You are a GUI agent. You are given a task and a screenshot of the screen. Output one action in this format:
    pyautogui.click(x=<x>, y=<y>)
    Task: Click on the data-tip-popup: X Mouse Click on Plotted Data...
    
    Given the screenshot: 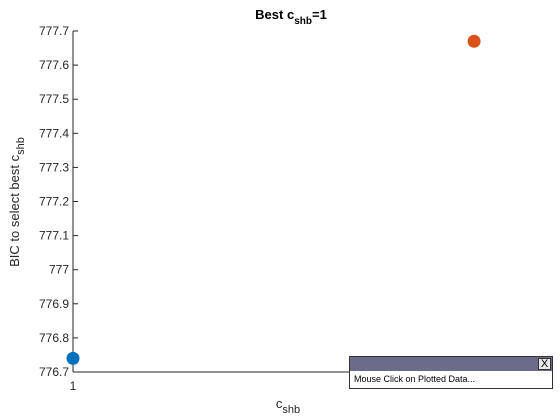 What is the action you would take?
    pyautogui.click(x=451, y=372)
    